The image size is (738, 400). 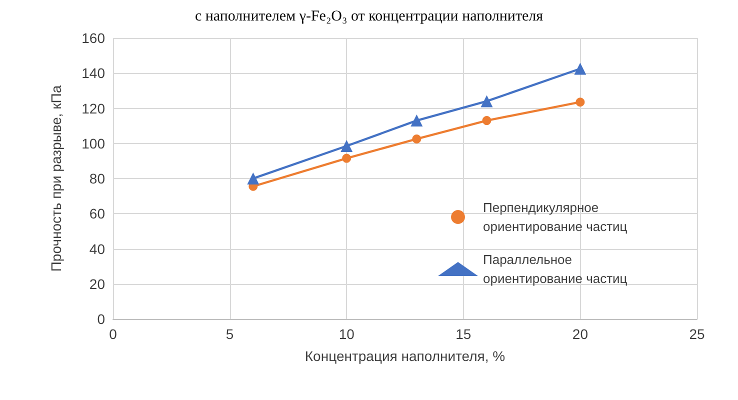 What do you see at coordinates (555, 269) in the screenshot?
I see `legend-label: Параллельное ориентирование частиц` at bounding box center [555, 269].